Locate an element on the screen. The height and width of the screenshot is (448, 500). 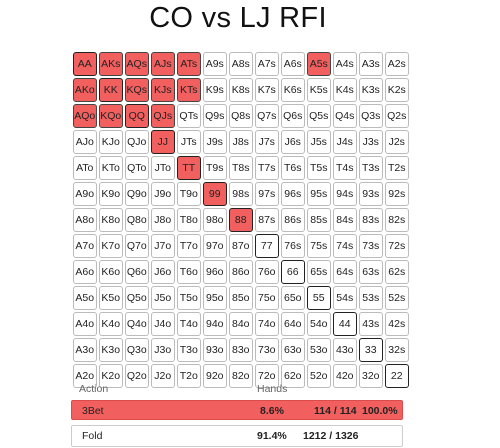
hand-cell-53o: 53o is located at coordinates (319, 350).